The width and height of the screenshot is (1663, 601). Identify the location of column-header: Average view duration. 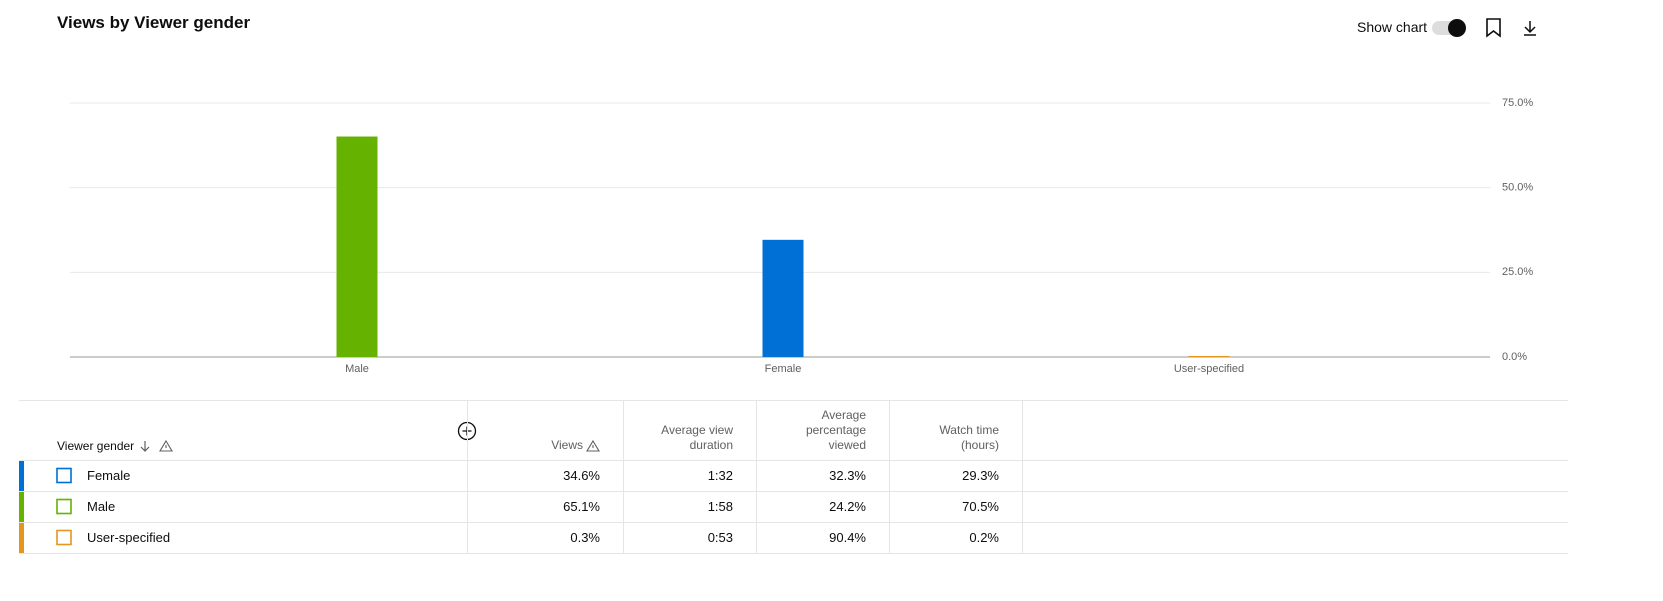
(697, 437).